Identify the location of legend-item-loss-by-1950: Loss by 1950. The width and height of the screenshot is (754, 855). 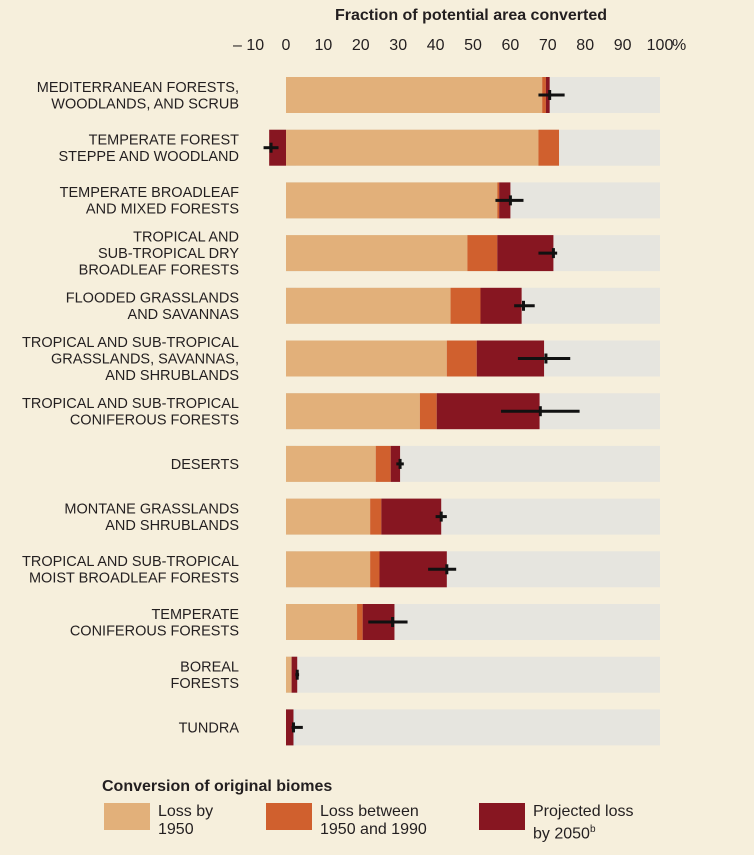
(158, 821).